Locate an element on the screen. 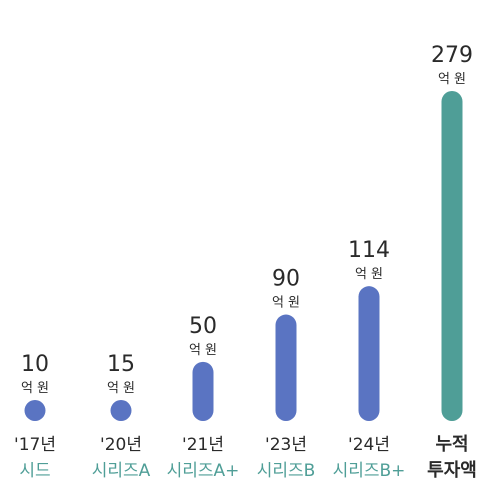  unit-label-4: 억 원 is located at coordinates (369, 274).